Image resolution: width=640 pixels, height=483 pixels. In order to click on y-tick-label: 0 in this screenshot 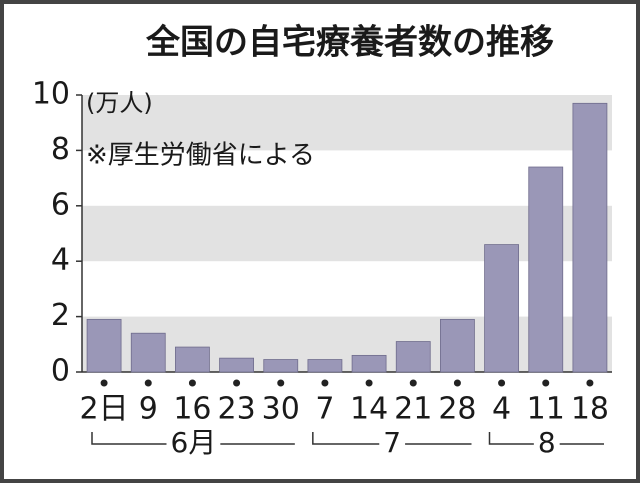, I will do `click(60, 371)`.